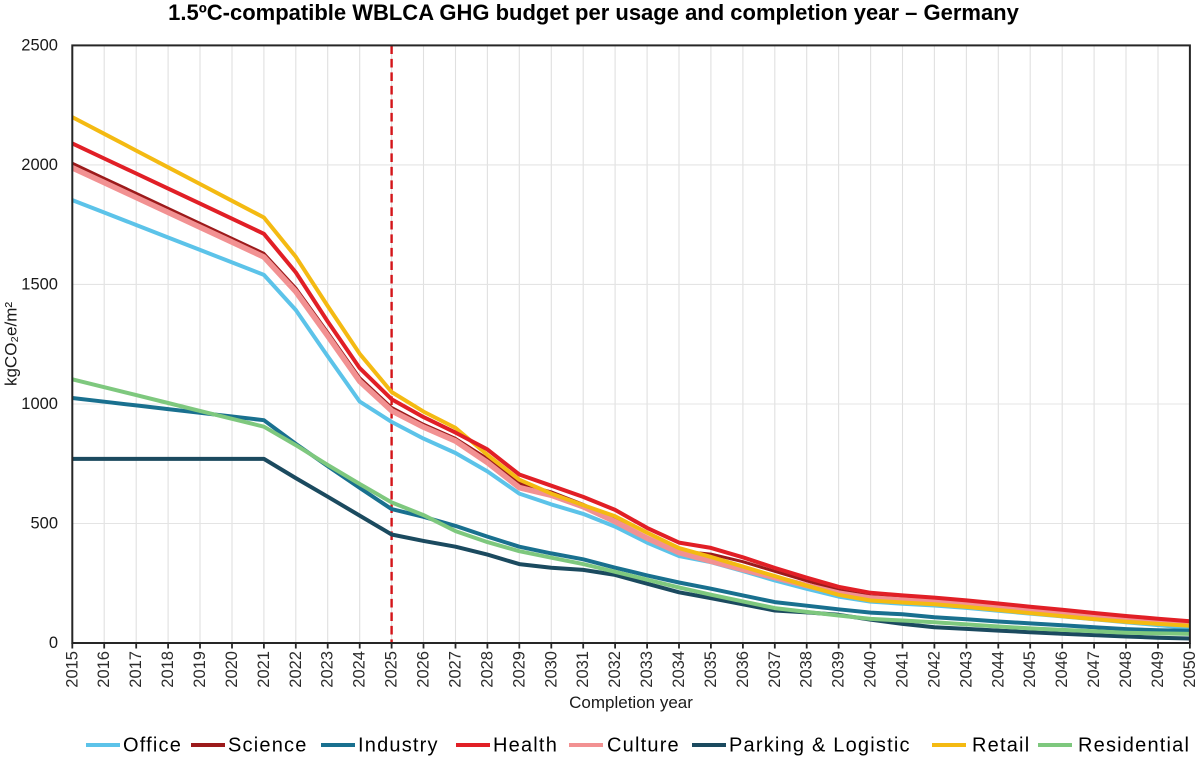  I want to click on svg-text: 2017, so click(136, 669).